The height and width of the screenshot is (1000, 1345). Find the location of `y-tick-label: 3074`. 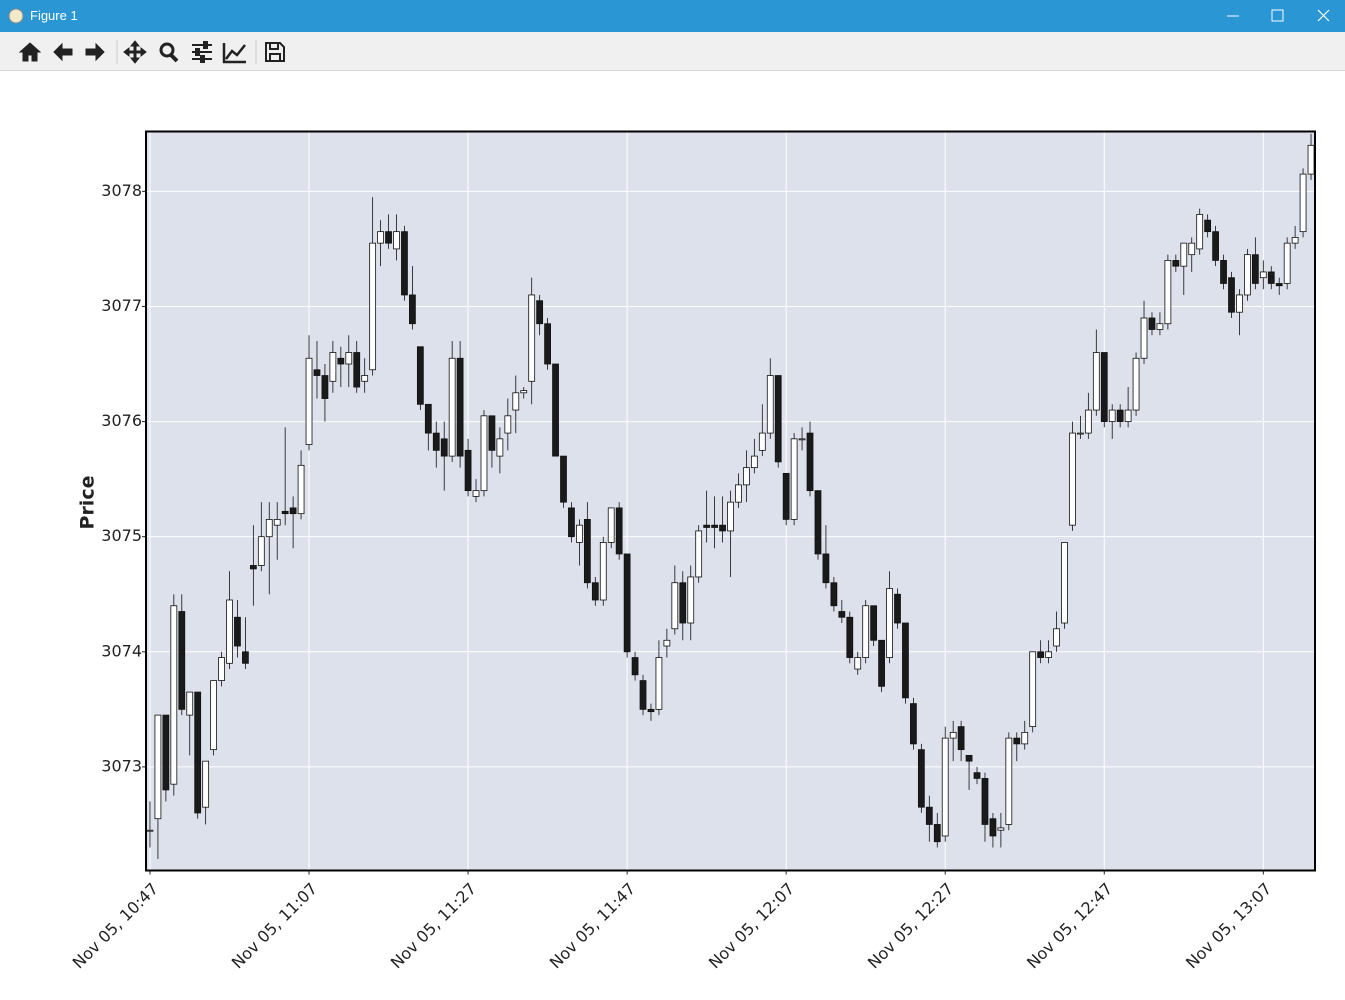

y-tick-label: 3074 is located at coordinates (121, 650).